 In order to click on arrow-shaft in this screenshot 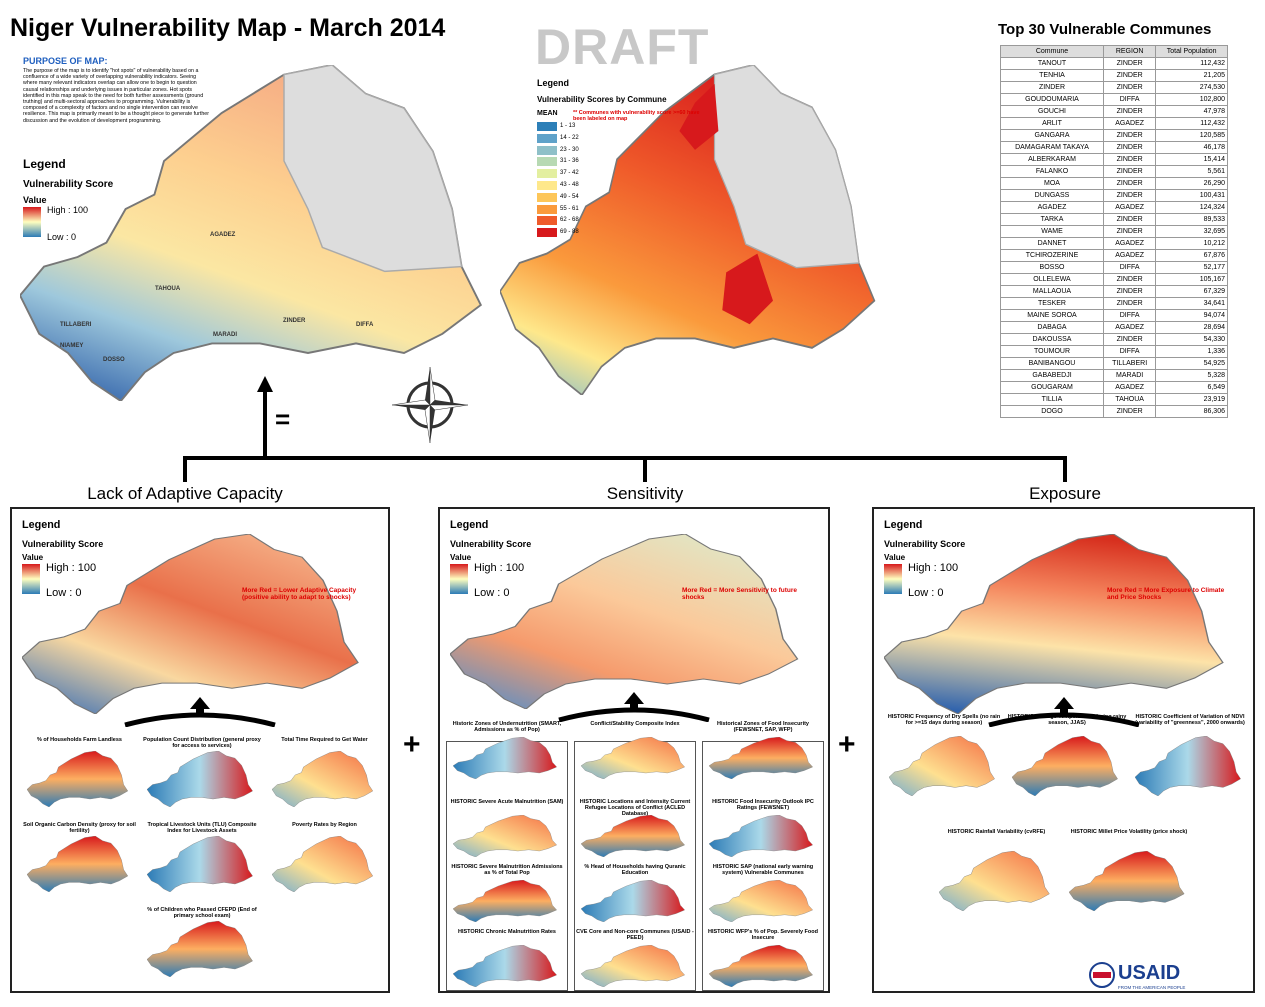, I will do `click(634, 707)`.